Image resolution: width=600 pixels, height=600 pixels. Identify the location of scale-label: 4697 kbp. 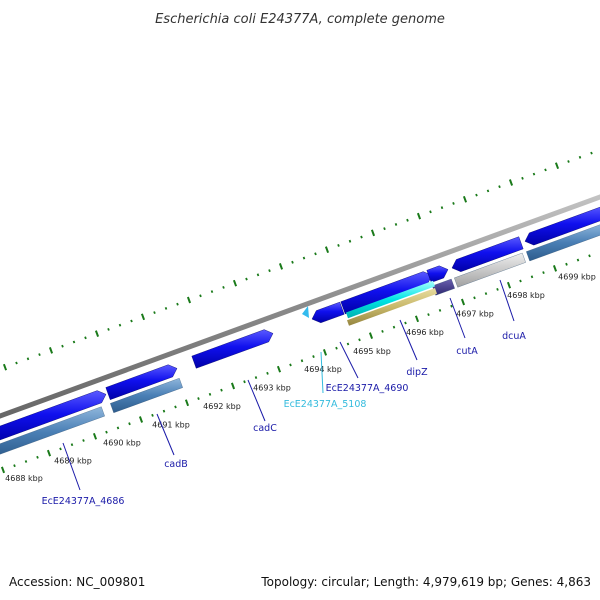
(475, 314).